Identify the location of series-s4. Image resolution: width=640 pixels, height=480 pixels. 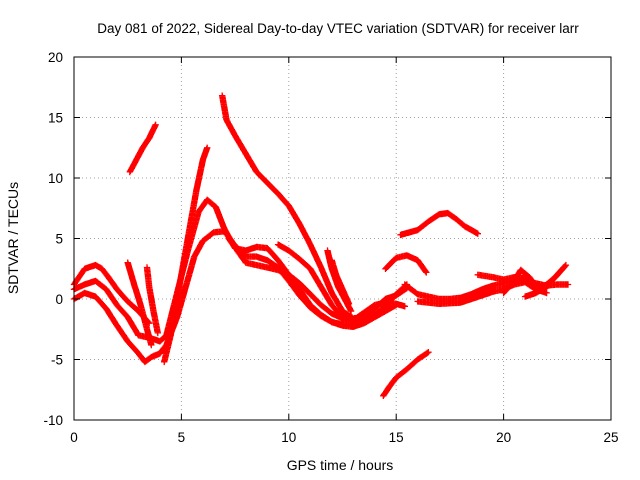
(142, 148).